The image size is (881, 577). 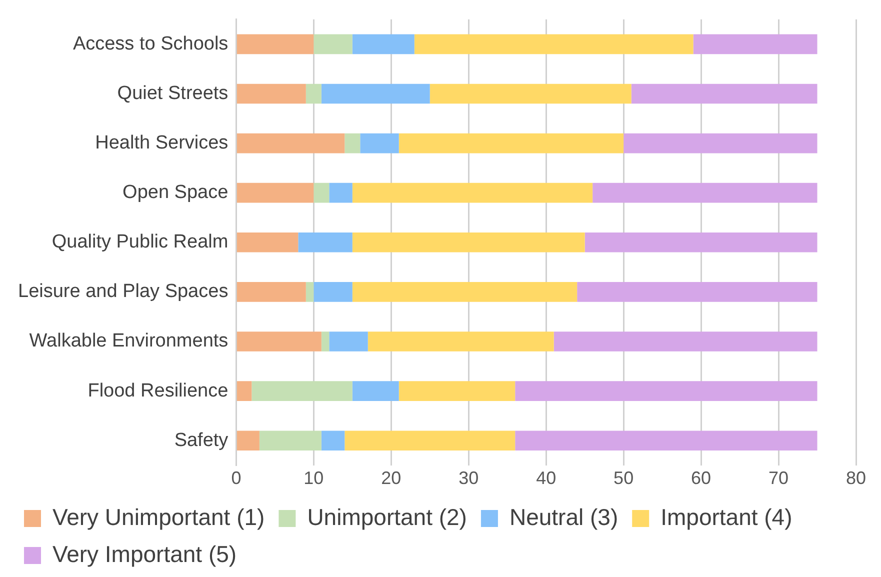 What do you see at coordinates (391, 478) in the screenshot?
I see `x-tick-label: 20` at bounding box center [391, 478].